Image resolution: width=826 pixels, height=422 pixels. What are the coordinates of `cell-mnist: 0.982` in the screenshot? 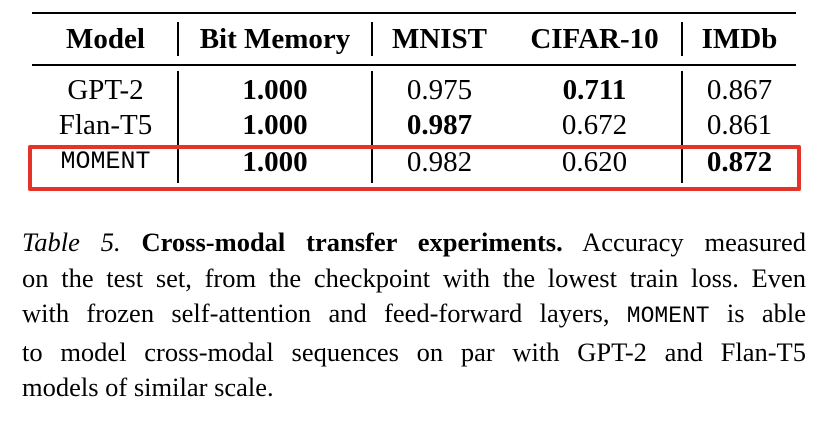 It's located at (439, 162).